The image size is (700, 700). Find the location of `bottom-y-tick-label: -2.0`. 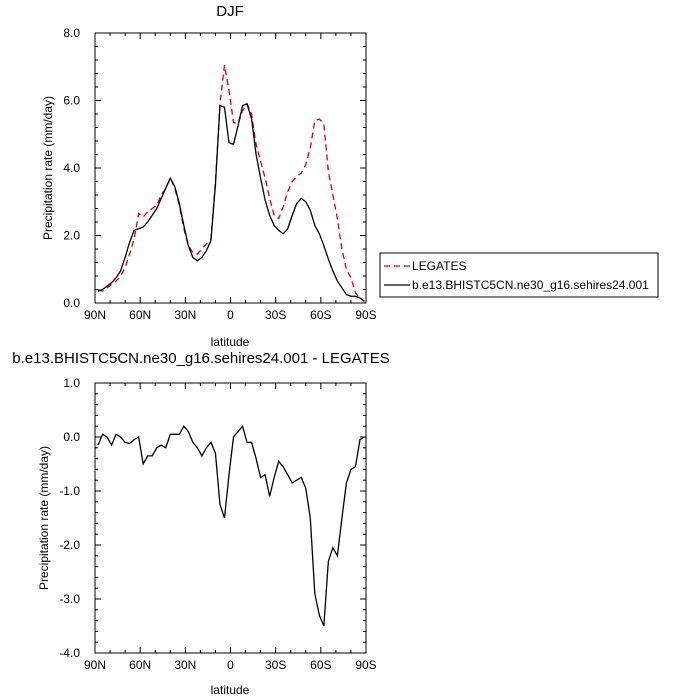

bottom-y-tick-label: -2.0 is located at coordinates (69, 545).